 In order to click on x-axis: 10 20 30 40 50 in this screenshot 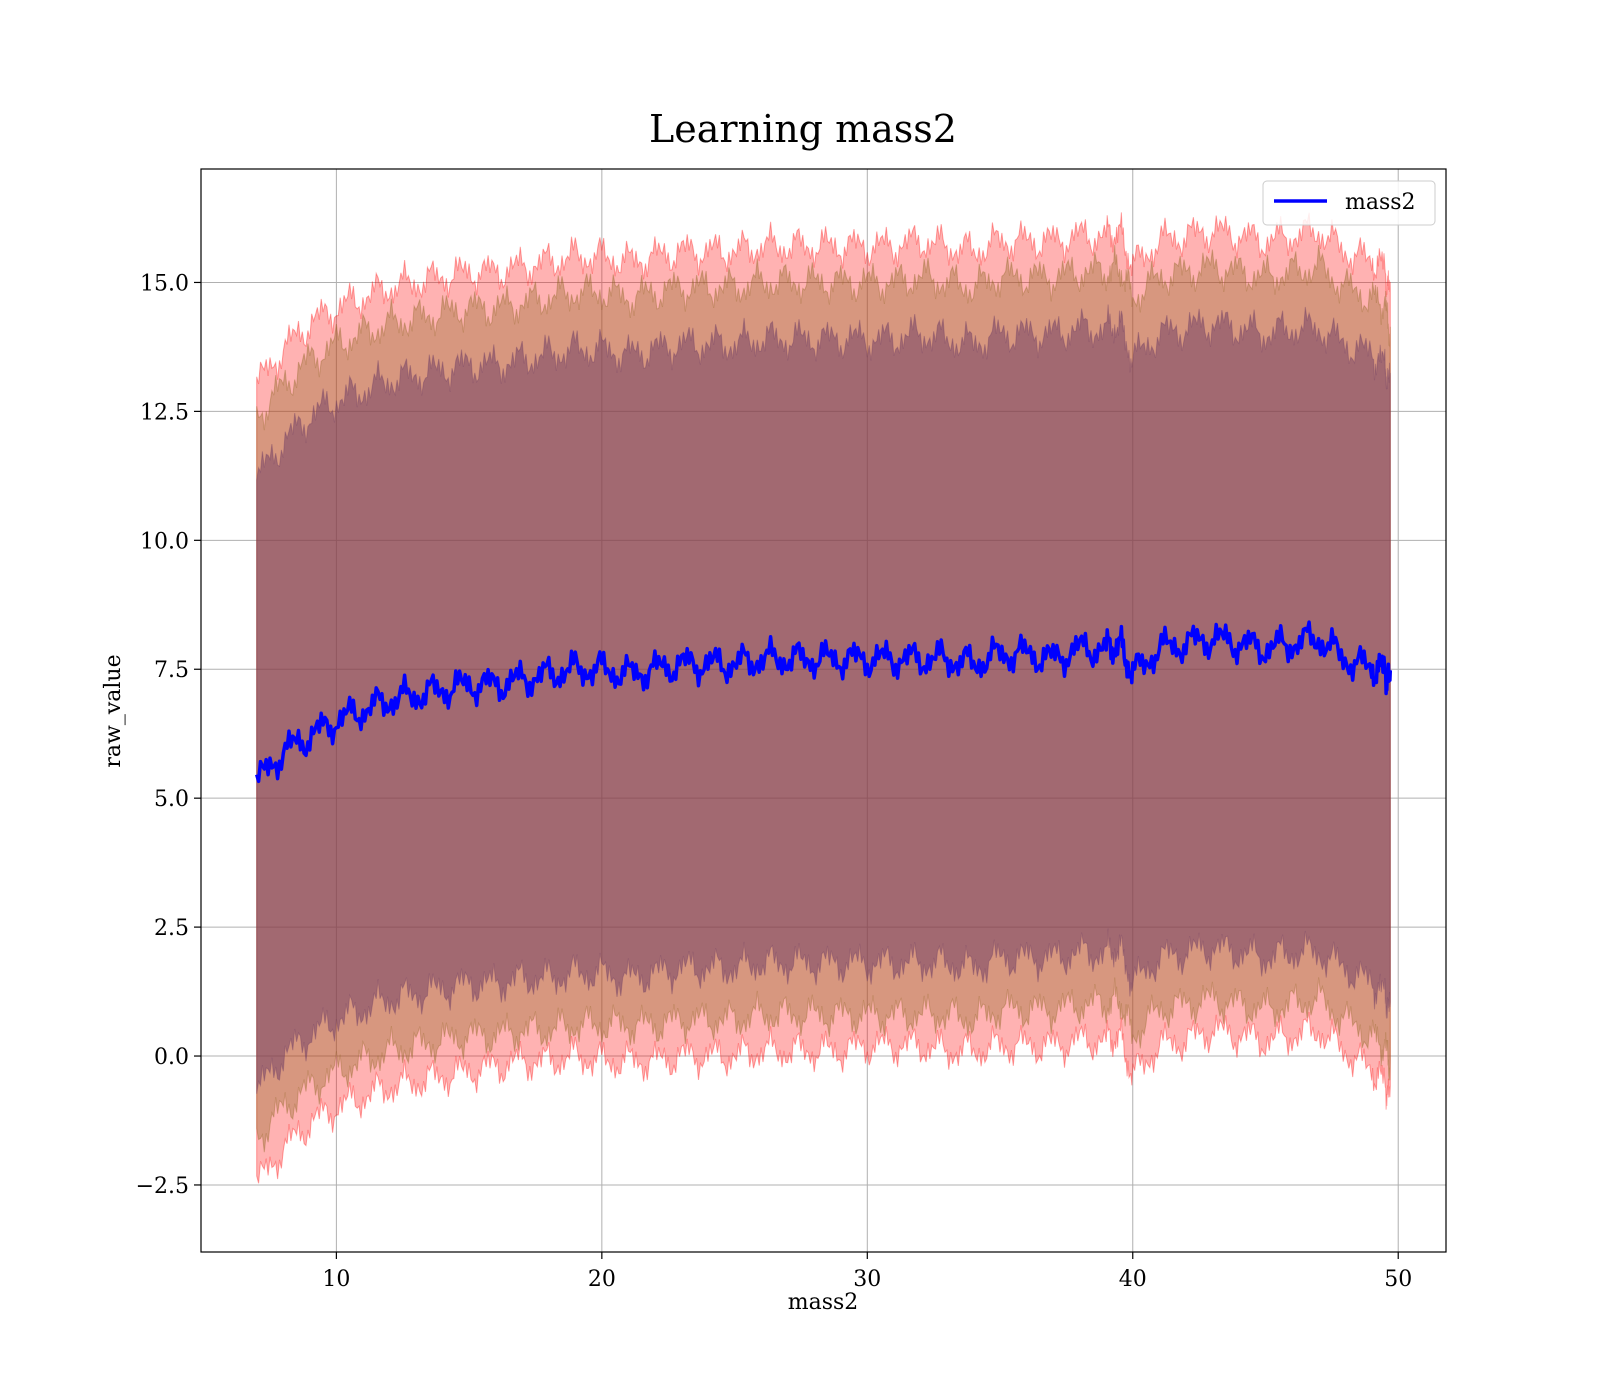, I will do `click(867, 1272)`.